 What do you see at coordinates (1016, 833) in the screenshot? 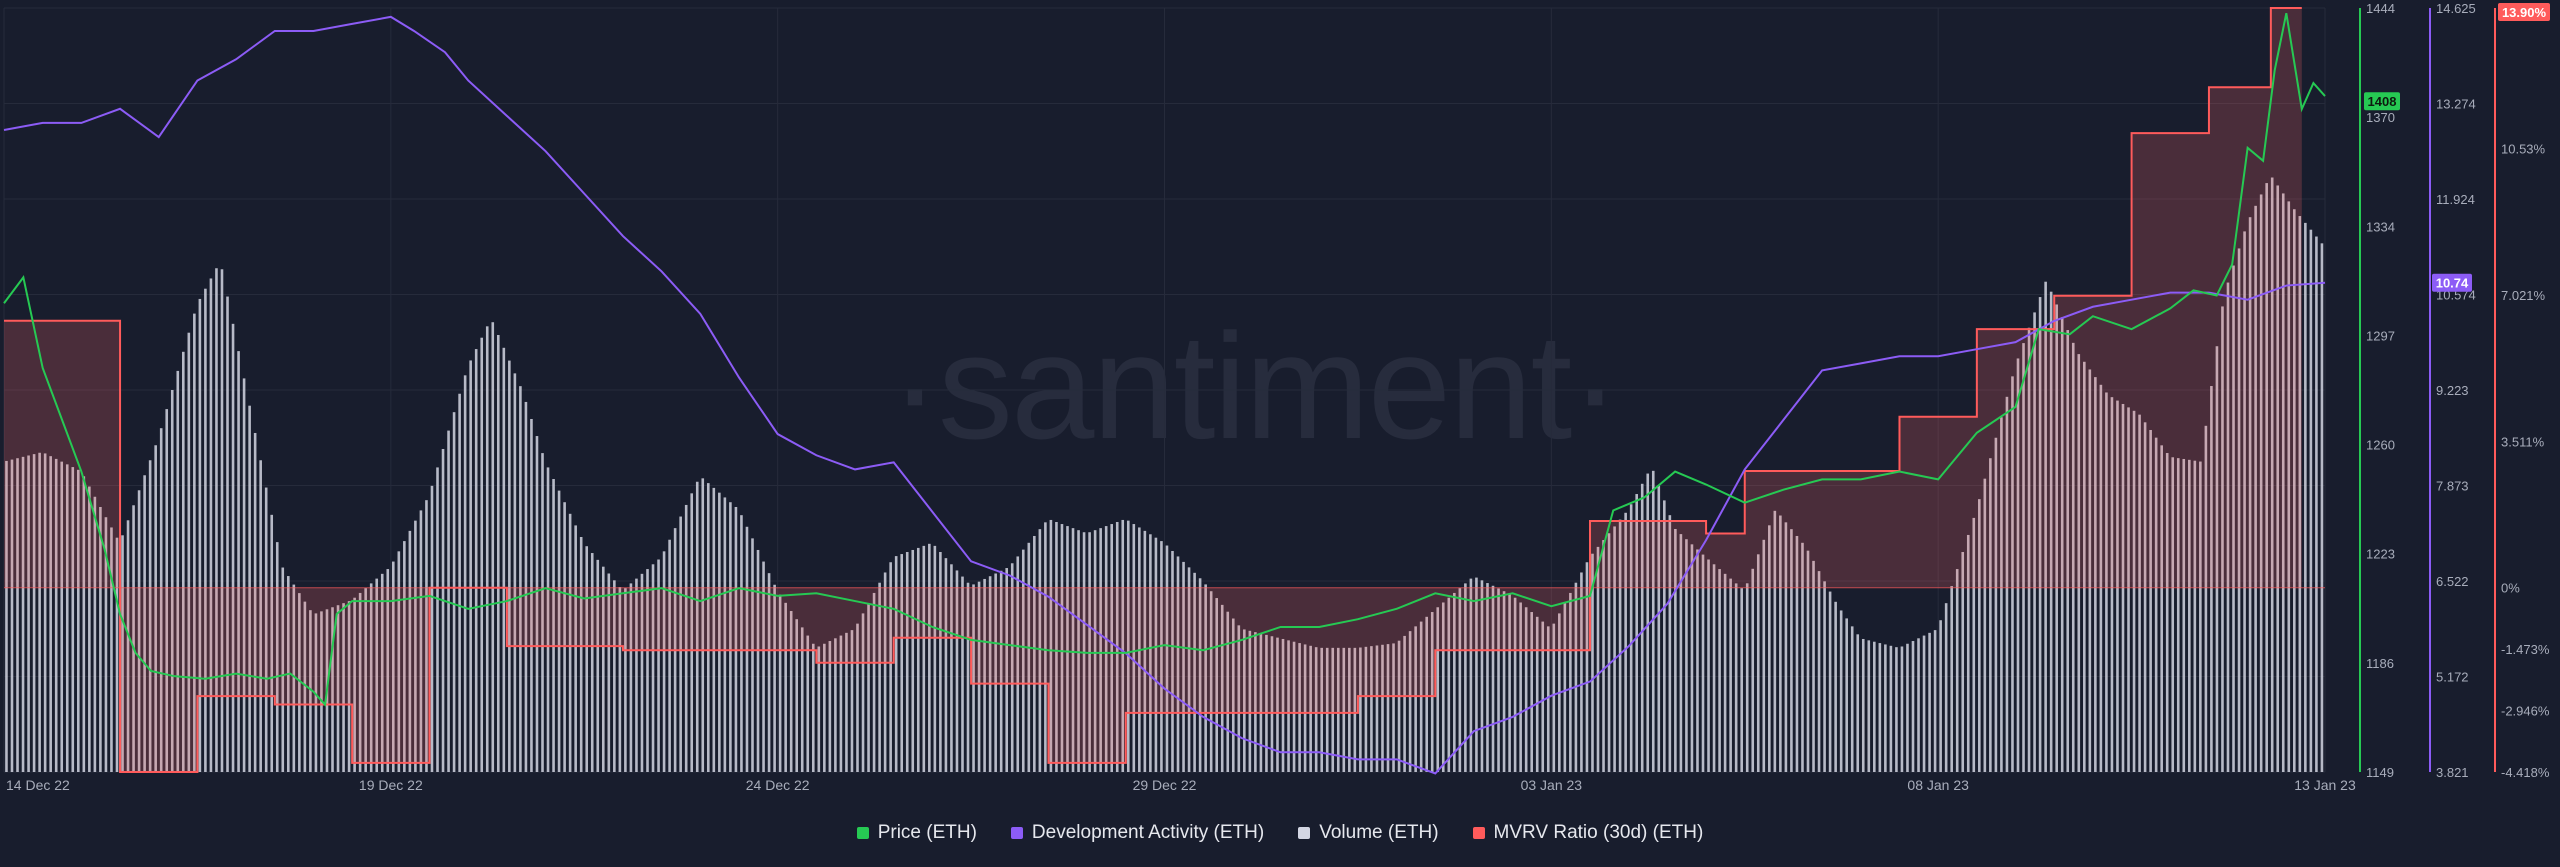
I see `legend-swatch-dev-activity` at bounding box center [1016, 833].